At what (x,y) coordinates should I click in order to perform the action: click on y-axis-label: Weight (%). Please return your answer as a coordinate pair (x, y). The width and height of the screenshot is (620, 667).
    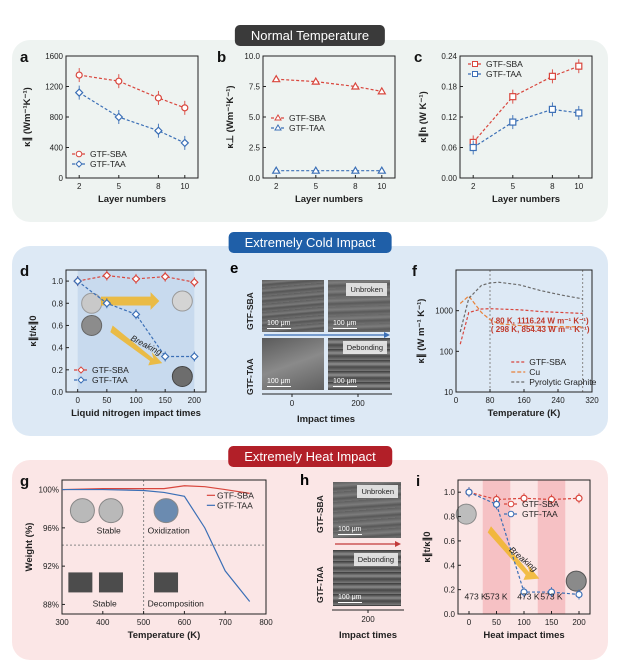
    Looking at the image, I should click on (29, 547).